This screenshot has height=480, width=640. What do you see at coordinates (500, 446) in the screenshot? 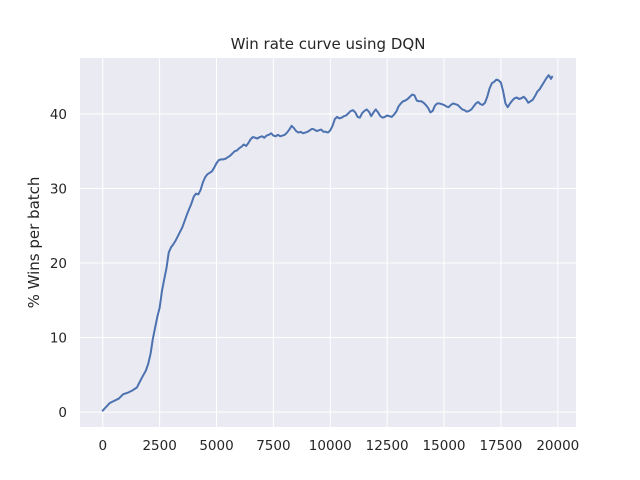
I see `x-tick-label: 17500` at bounding box center [500, 446].